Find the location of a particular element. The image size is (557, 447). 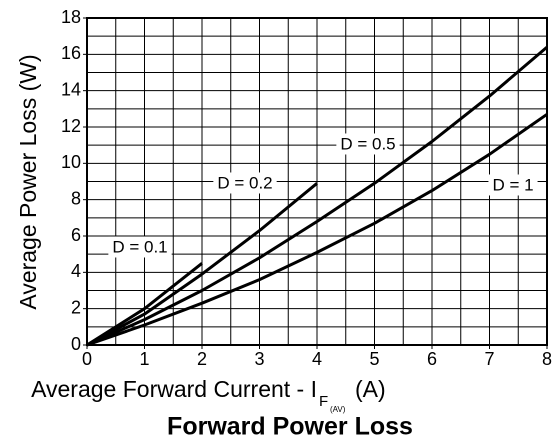

chart-title: Forward Power Loss is located at coordinates (290, 427).